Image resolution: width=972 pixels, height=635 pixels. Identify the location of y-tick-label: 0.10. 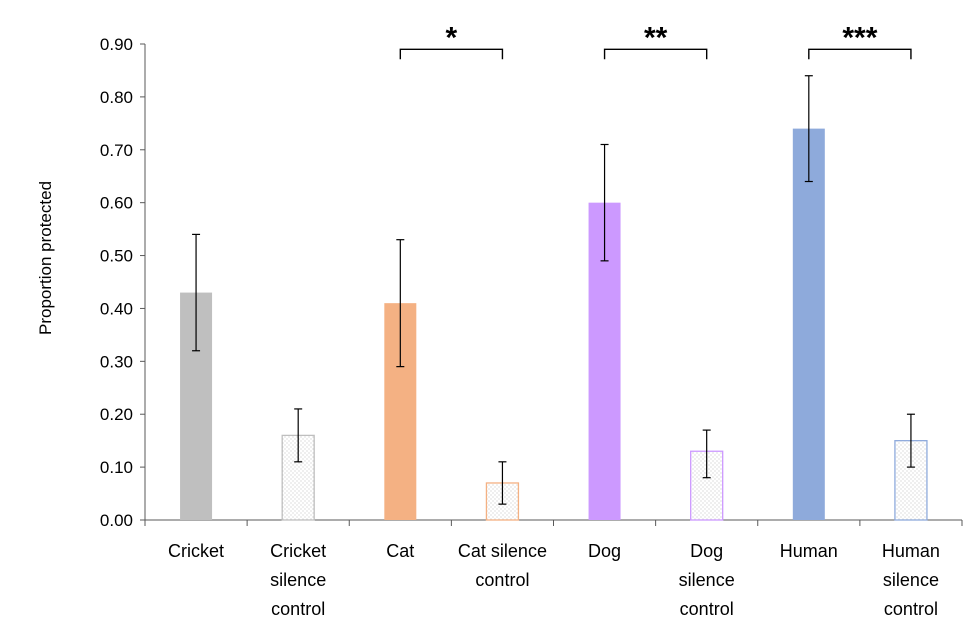
(116, 467).